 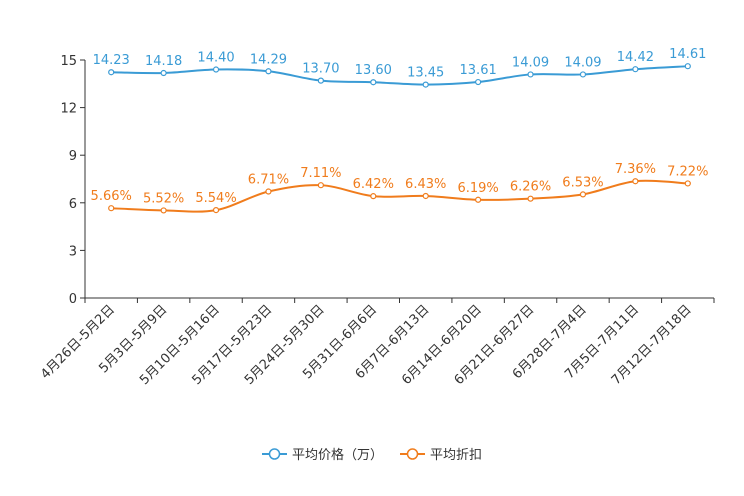 What do you see at coordinates (73, 299) in the screenshot?
I see `y-tick-label: 0` at bounding box center [73, 299].